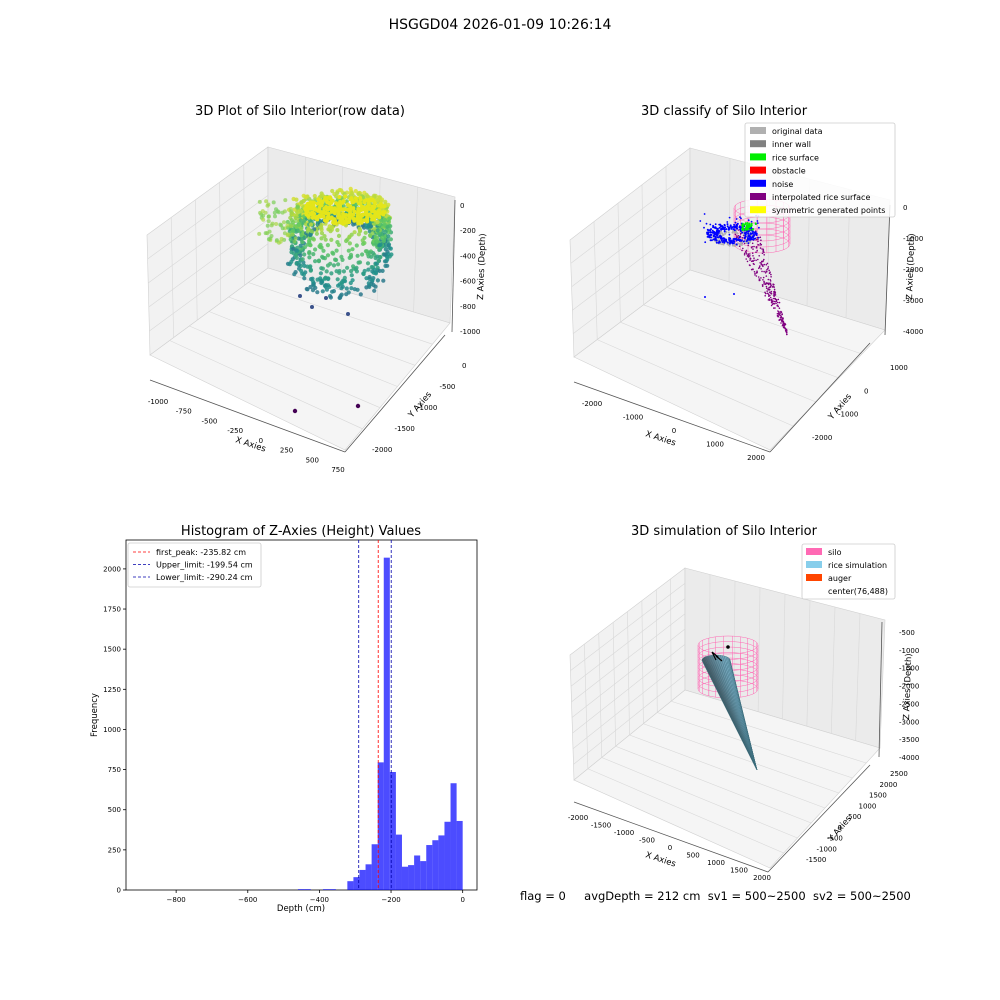 Image resolution: width=1000 pixels, height=1000 pixels. Describe the element at coordinates (740, 245) in the screenshot. I see `original-point` at that location.